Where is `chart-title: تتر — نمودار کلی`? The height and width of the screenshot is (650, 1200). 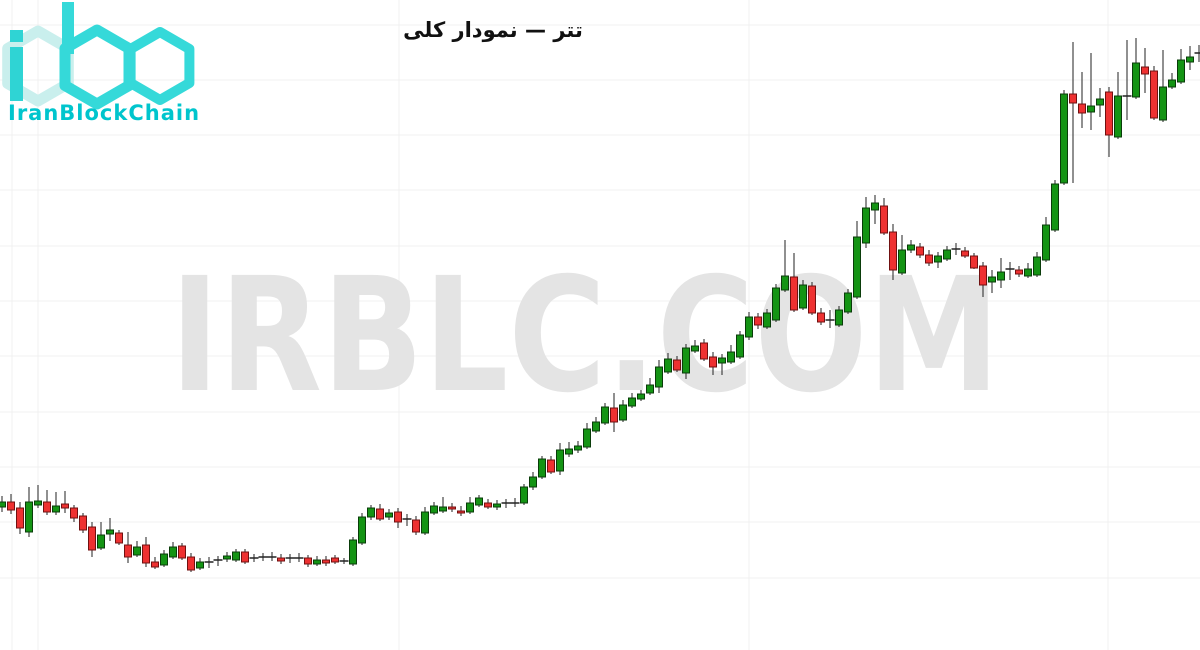
chart-title: تتر — نمودار کلی is located at coordinates (493, 30).